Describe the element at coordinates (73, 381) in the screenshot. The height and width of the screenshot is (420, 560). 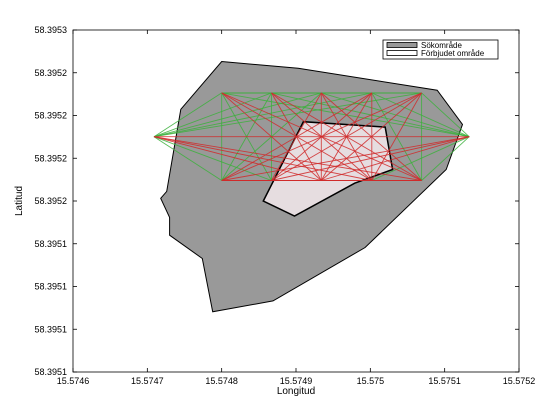
I see `x-tick-label: 15.5746` at that location.